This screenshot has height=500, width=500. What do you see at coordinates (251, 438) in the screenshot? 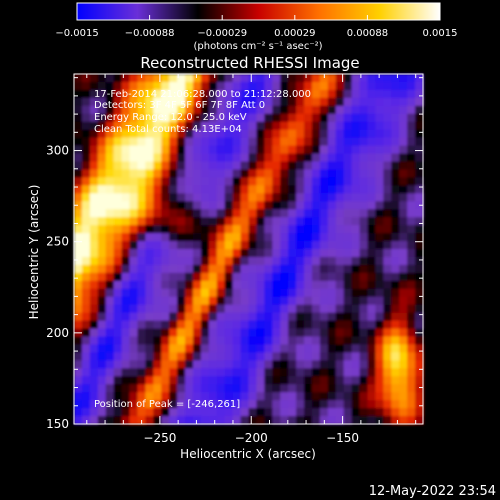
I see `x-tick-label: −200` at bounding box center [251, 438].